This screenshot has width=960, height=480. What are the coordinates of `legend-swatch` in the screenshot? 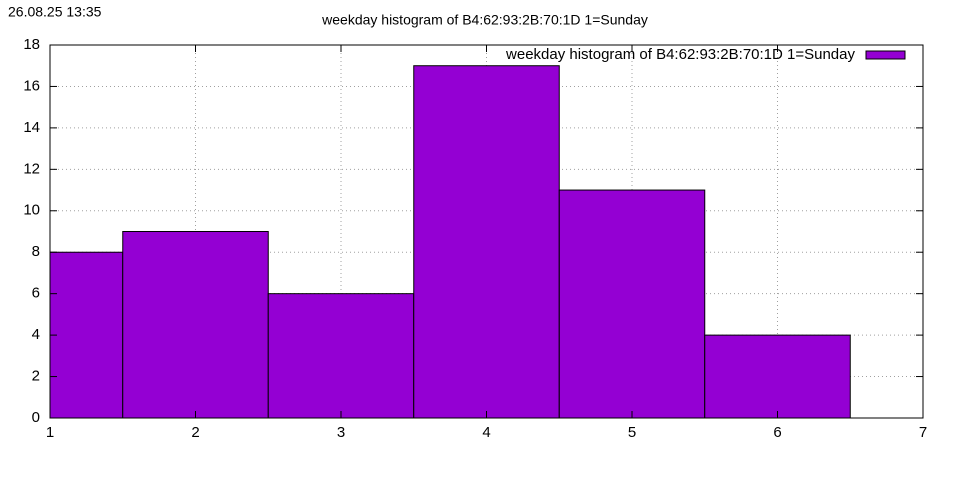 It's located at (885, 55).